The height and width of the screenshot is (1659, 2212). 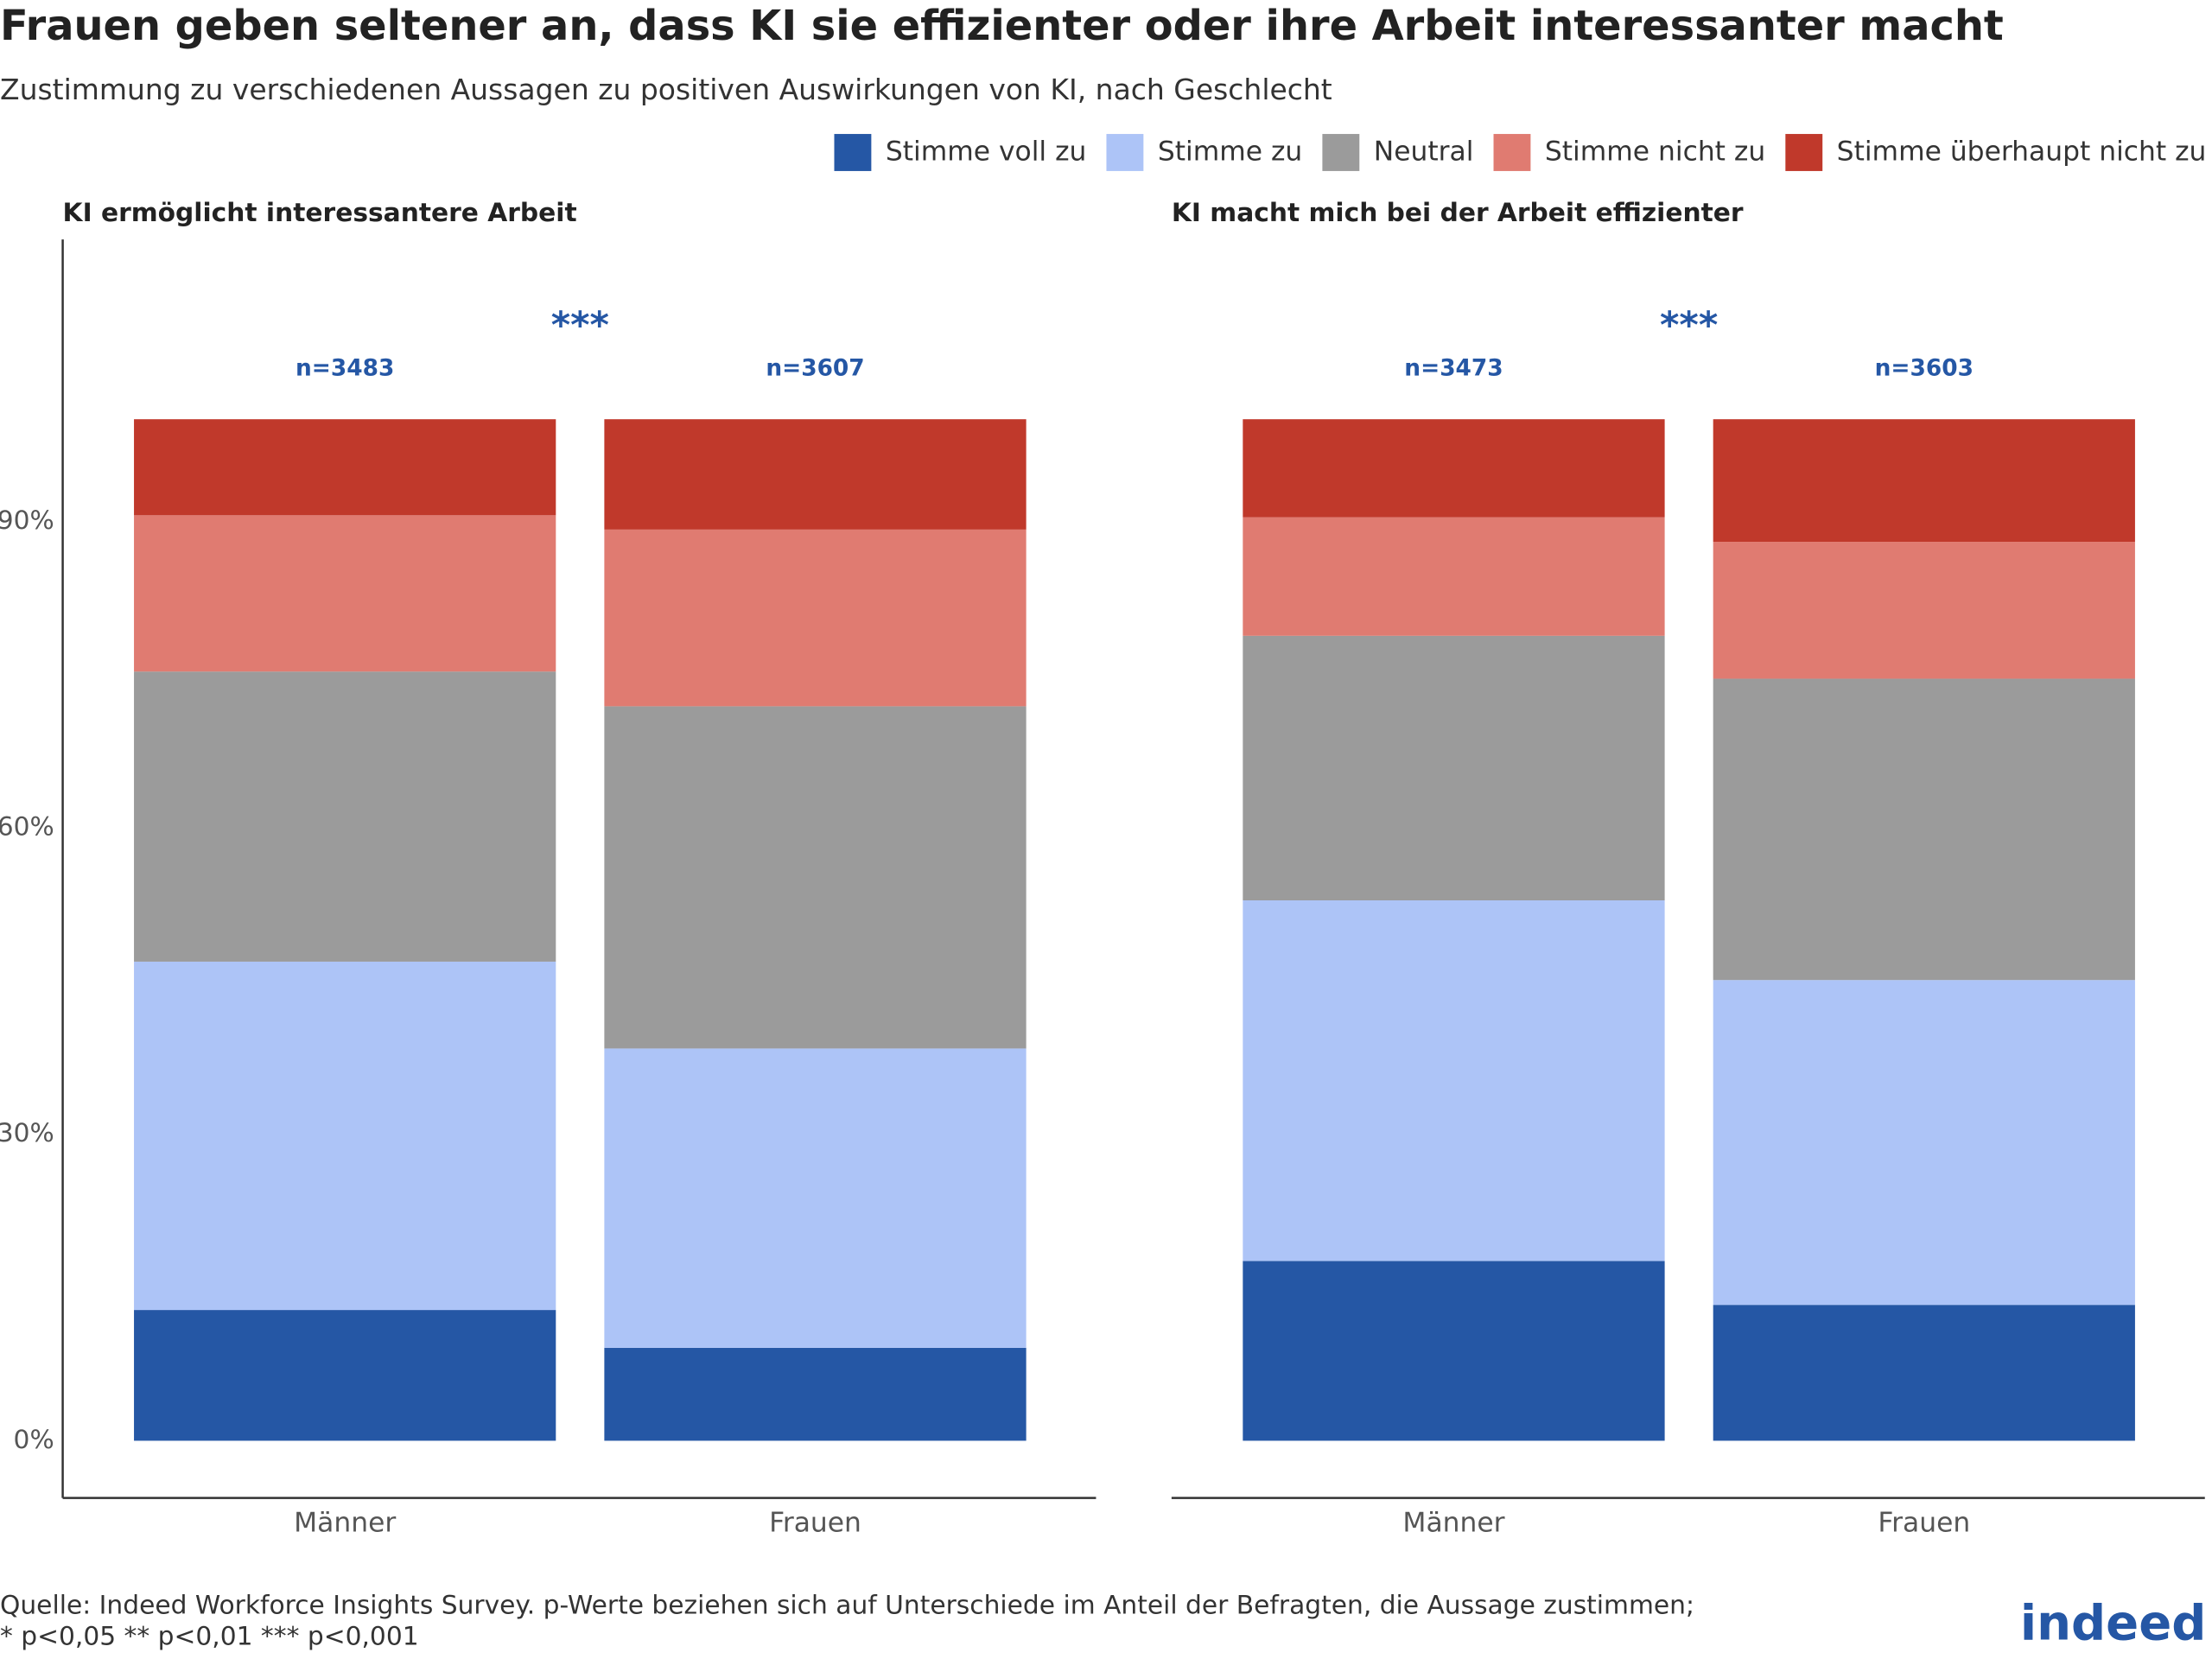 I want to click on y-tick-label: 90%, so click(x=27, y=520).